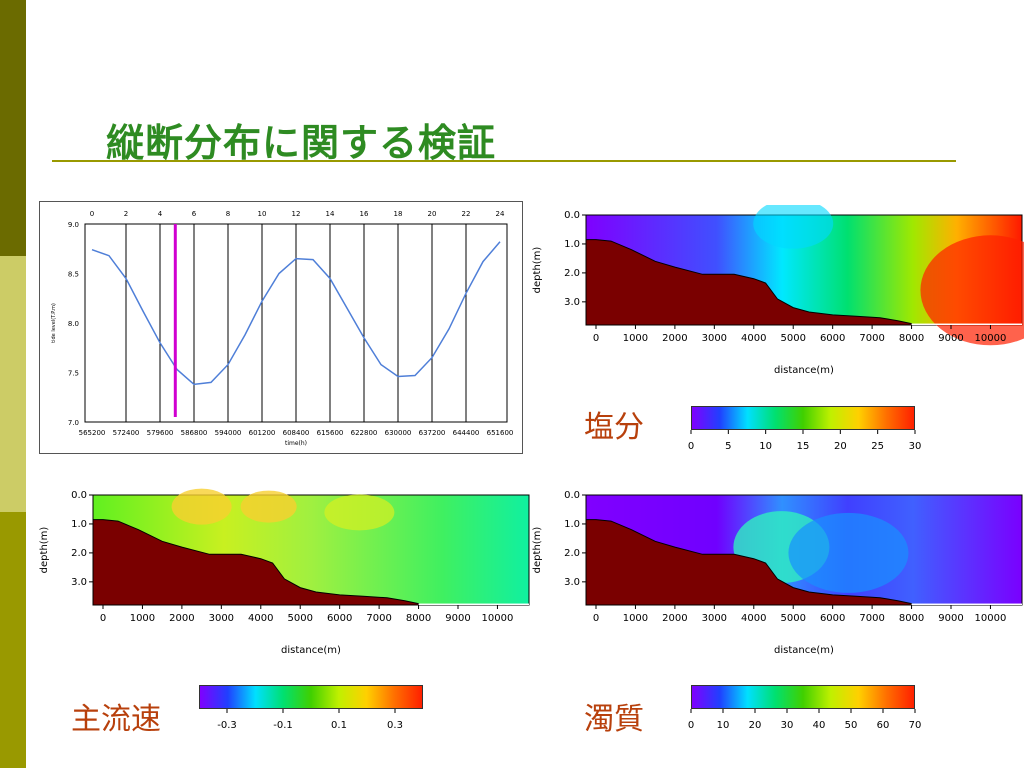  Describe the element at coordinates (466, 214) in the screenshot. I see `tide-top-tick-label: 22` at that location.